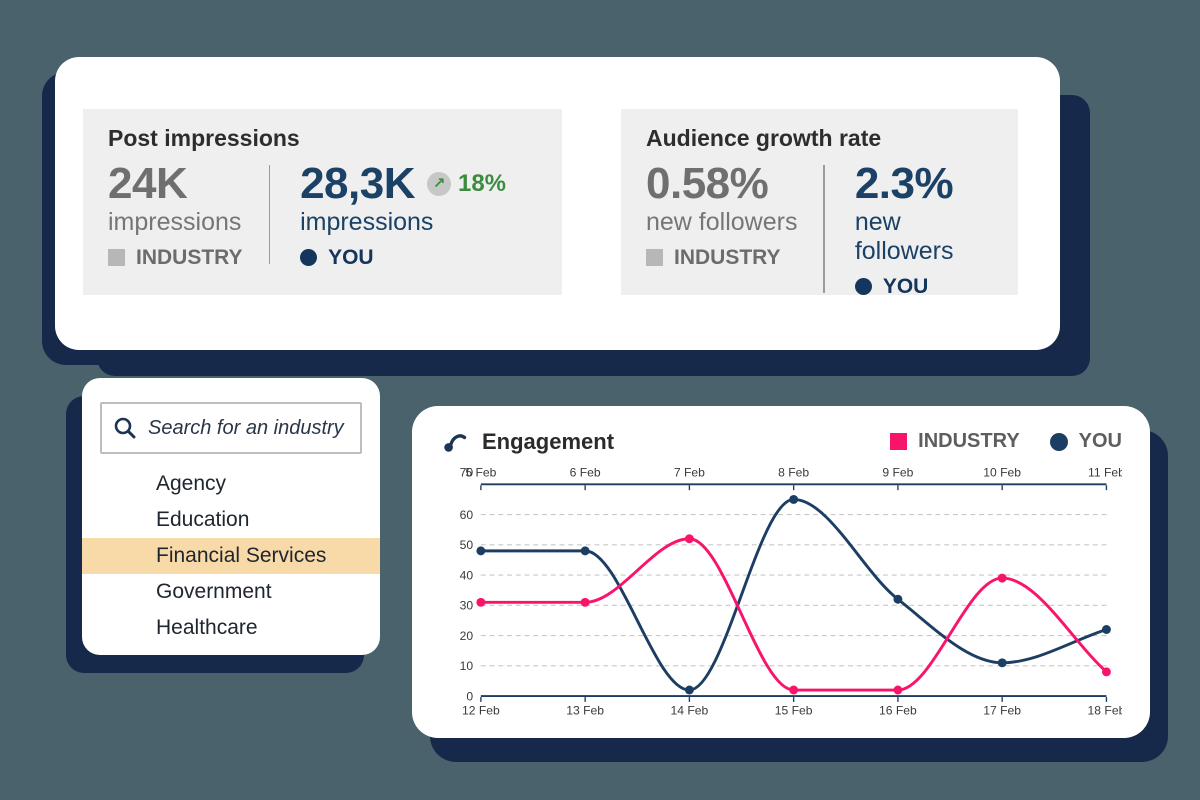  What do you see at coordinates (438, 183) in the screenshot?
I see `growth-arrow-icon: ↗` at bounding box center [438, 183].